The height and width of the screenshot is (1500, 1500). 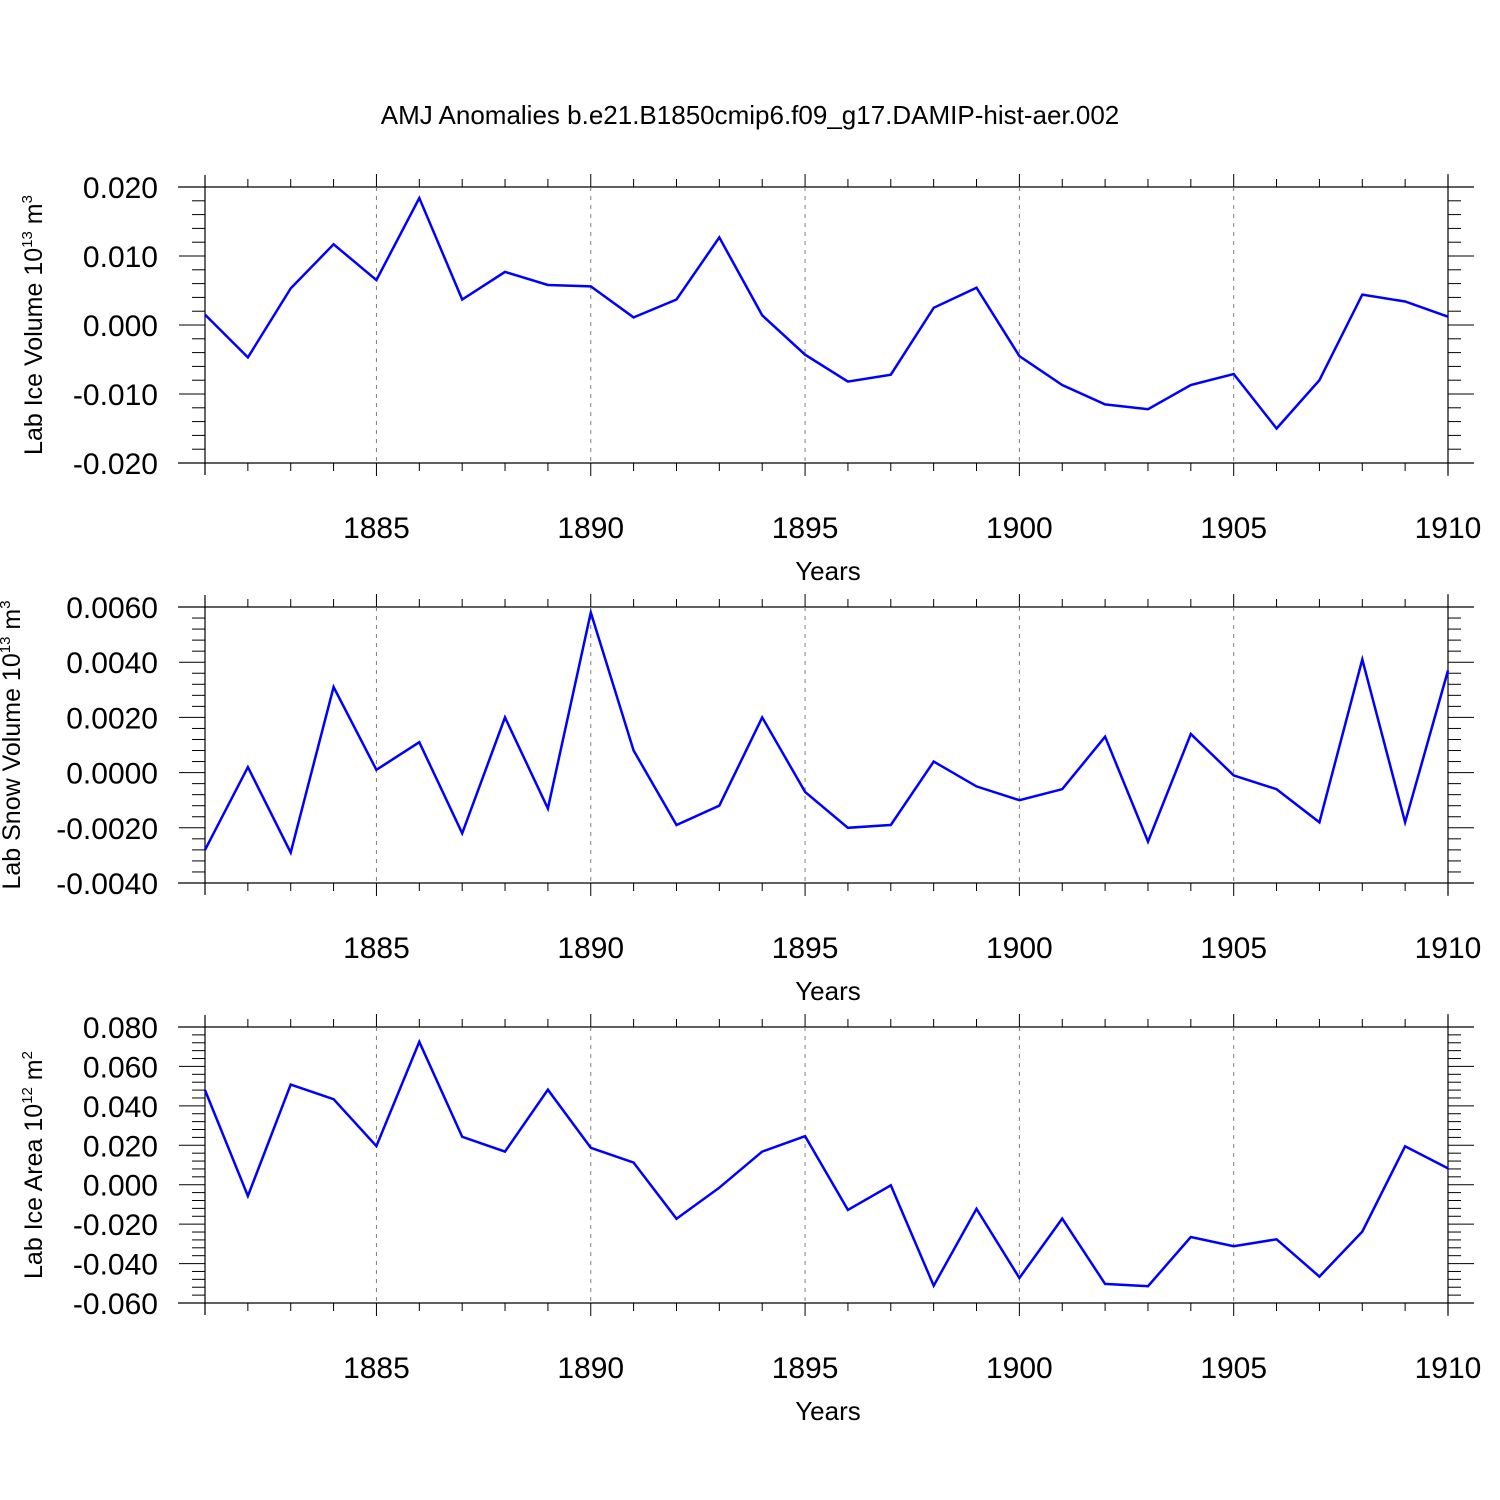 What do you see at coordinates (27, 1055) in the screenshot?
I see `y-label-unit-exponent: 2` at bounding box center [27, 1055].